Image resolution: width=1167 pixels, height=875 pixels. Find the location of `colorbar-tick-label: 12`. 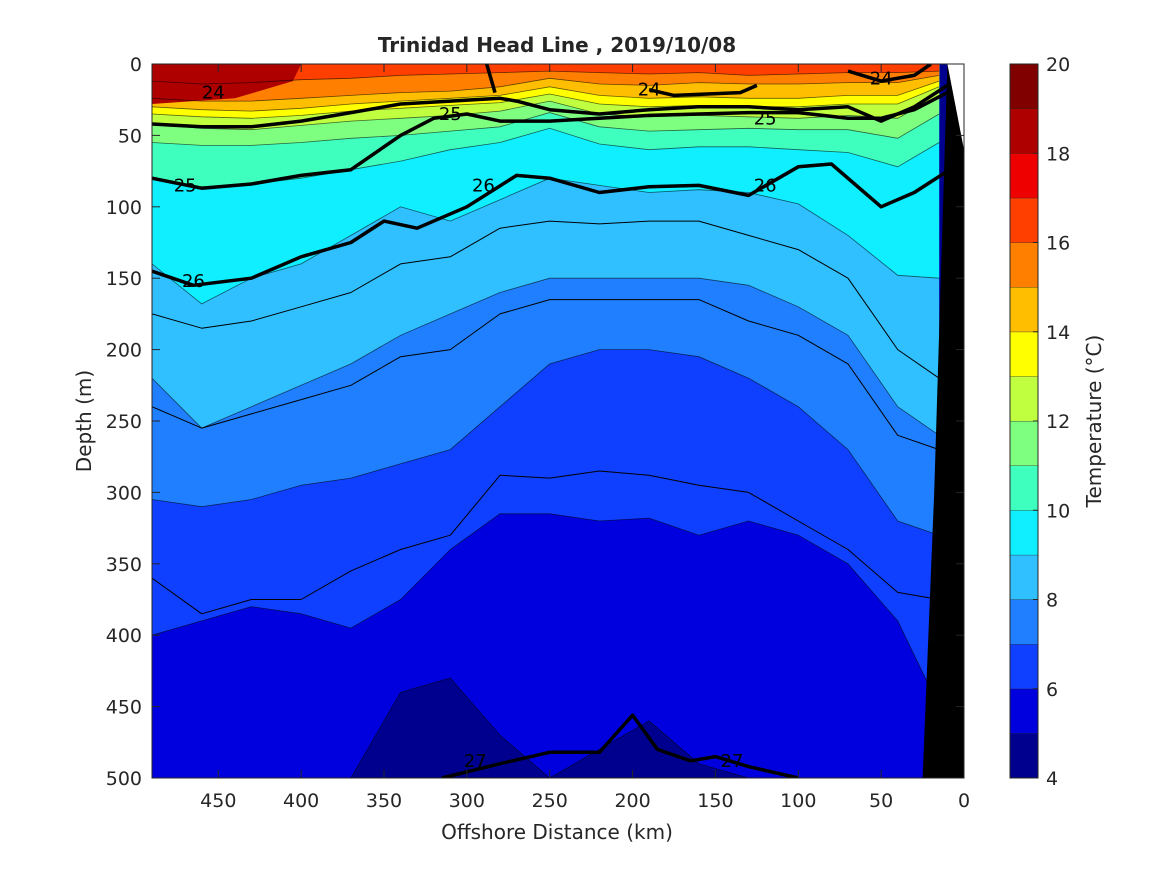

colorbar-tick-label: 12 is located at coordinates (1058, 422).